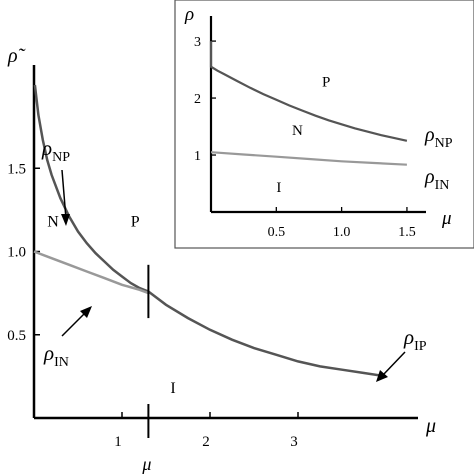 The image size is (474, 474). Describe the element at coordinates (197, 156) in the screenshot. I see `inset-y-tick-label: 1` at that location.